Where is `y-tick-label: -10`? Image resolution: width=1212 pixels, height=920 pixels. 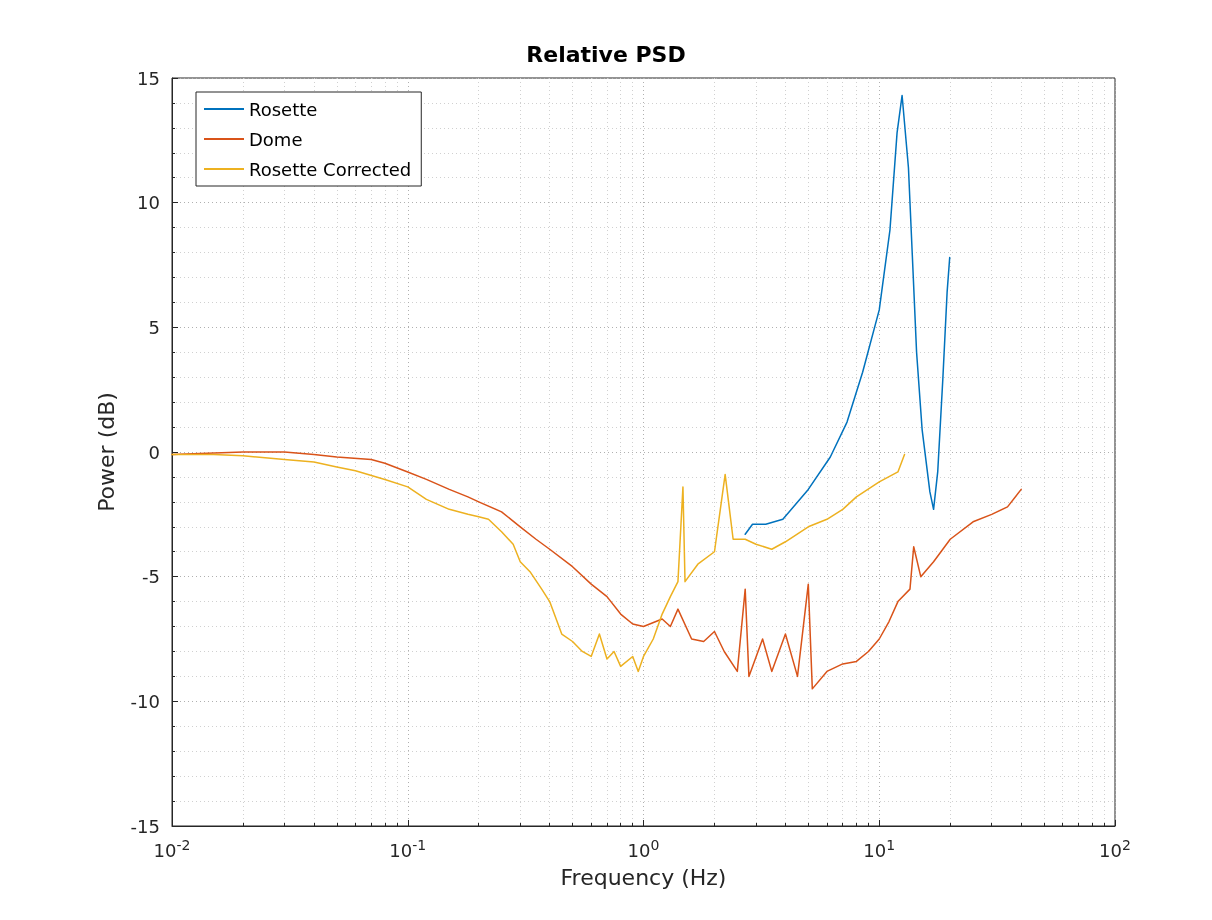 y-tick-label: -10 is located at coordinates (145, 701).